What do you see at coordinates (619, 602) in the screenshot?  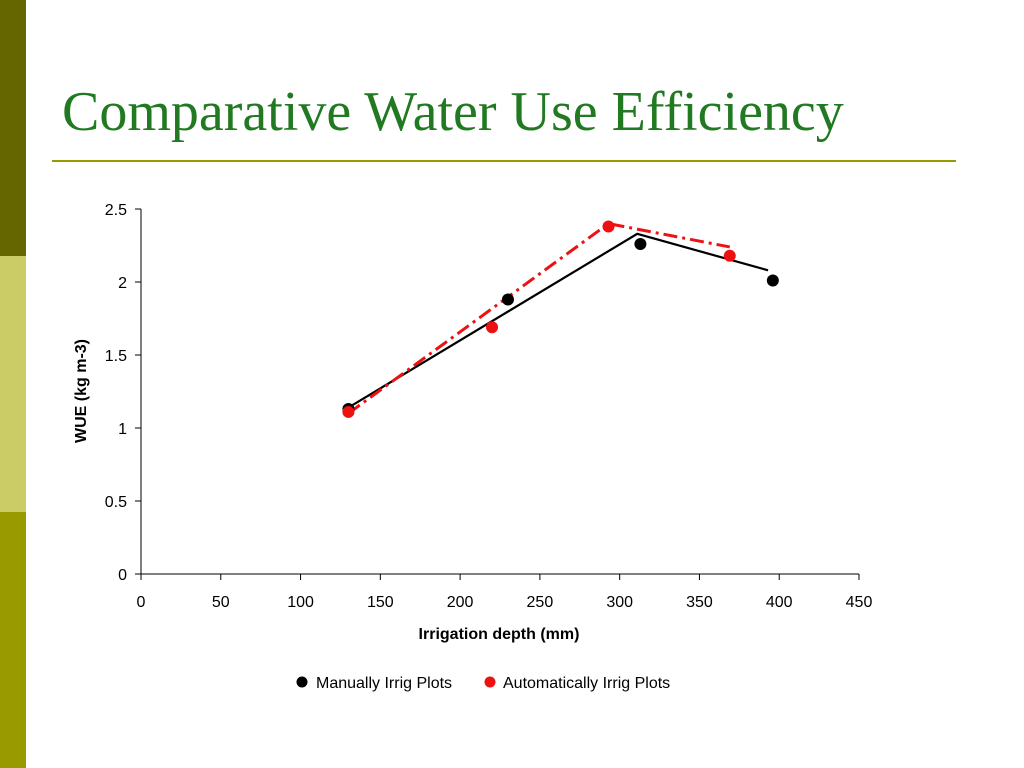 I see `x-tick-label-6: 300` at bounding box center [619, 602].